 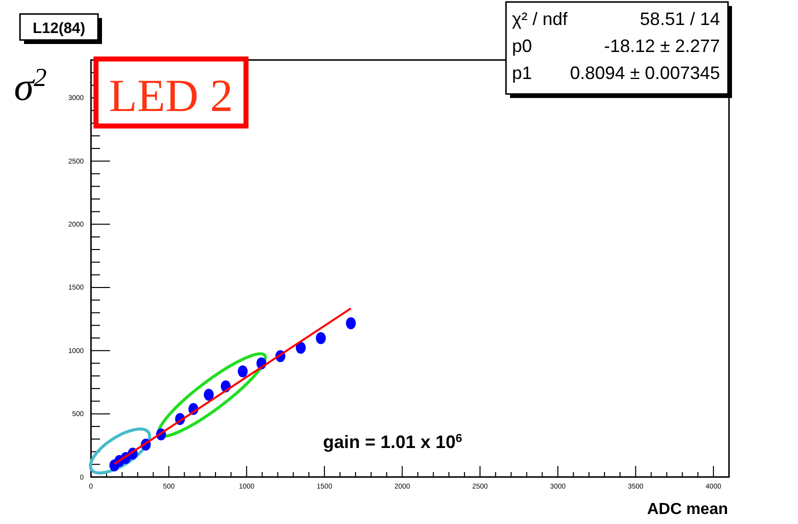 What do you see at coordinates (30, 85) in the screenshot?
I see `y-axis-title: σ$^{2}$` at bounding box center [30, 85].